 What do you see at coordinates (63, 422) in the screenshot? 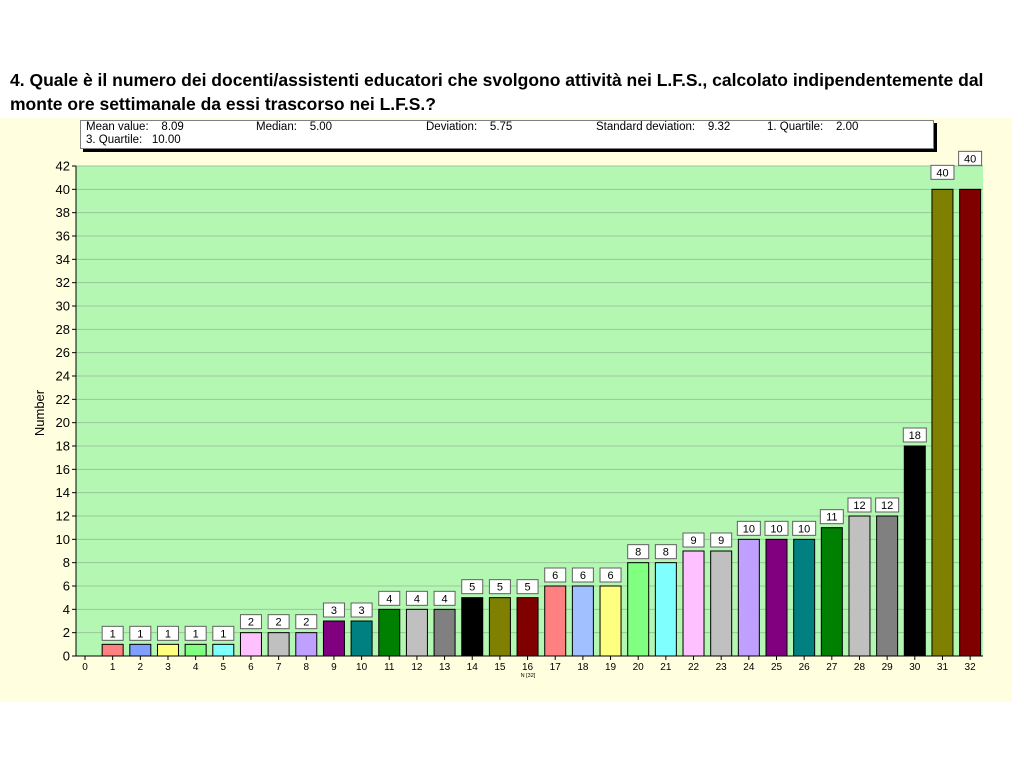
I see `y-tick-label: 20` at bounding box center [63, 422].